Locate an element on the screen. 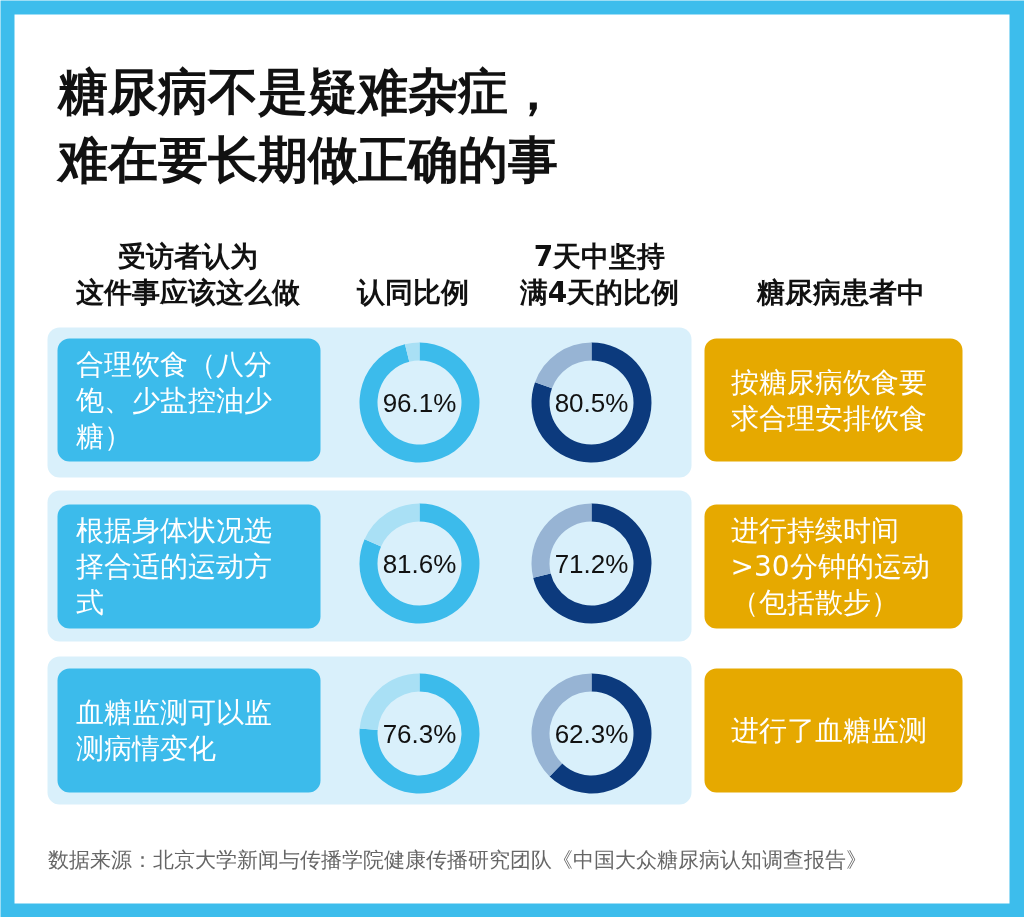 The width and height of the screenshot is (1024, 917). text: 进行了血糖监测 is located at coordinates (828, 730).